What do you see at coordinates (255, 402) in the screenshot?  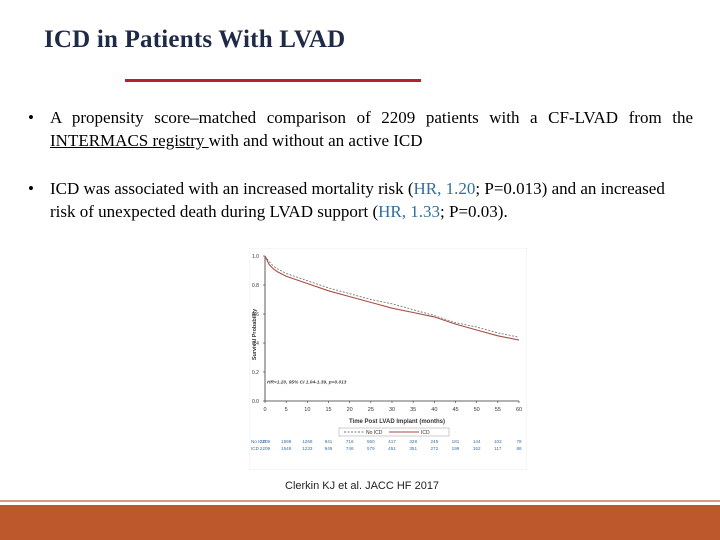 I see `y-tick-label: 0.0` at bounding box center [255, 402].